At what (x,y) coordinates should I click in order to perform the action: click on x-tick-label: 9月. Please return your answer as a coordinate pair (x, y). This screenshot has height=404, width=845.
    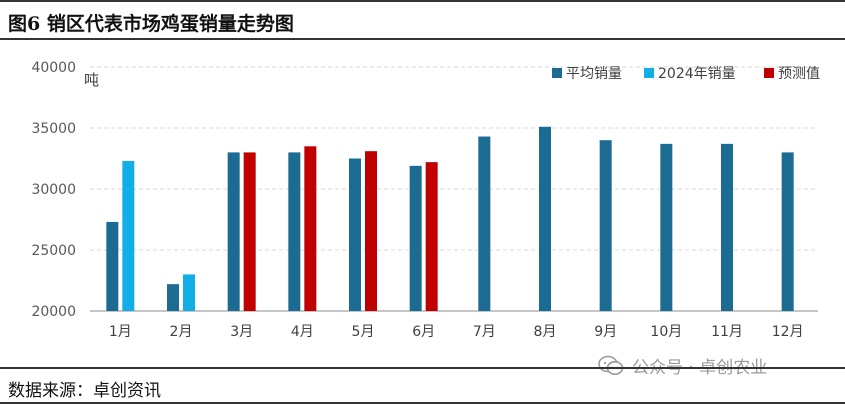
    Looking at the image, I should click on (605, 332).